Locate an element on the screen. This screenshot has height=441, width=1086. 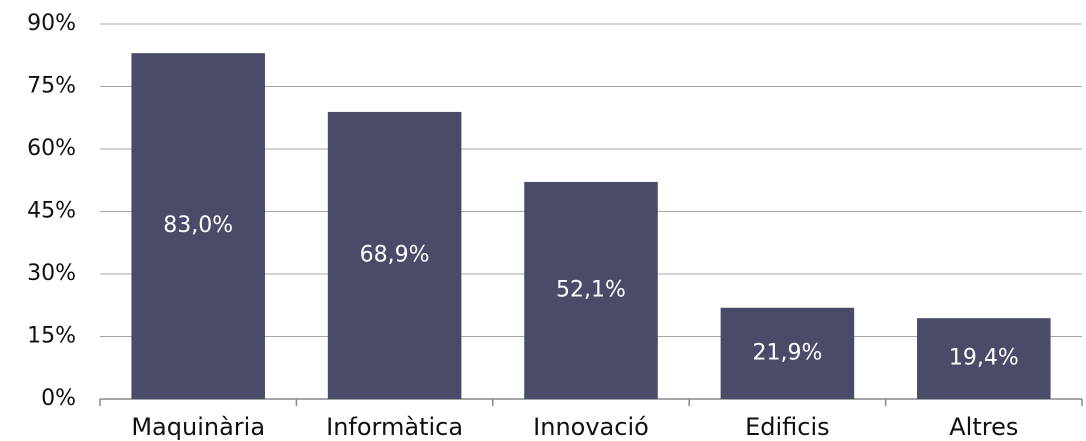
x-tick-label: Edificis is located at coordinates (787, 427).